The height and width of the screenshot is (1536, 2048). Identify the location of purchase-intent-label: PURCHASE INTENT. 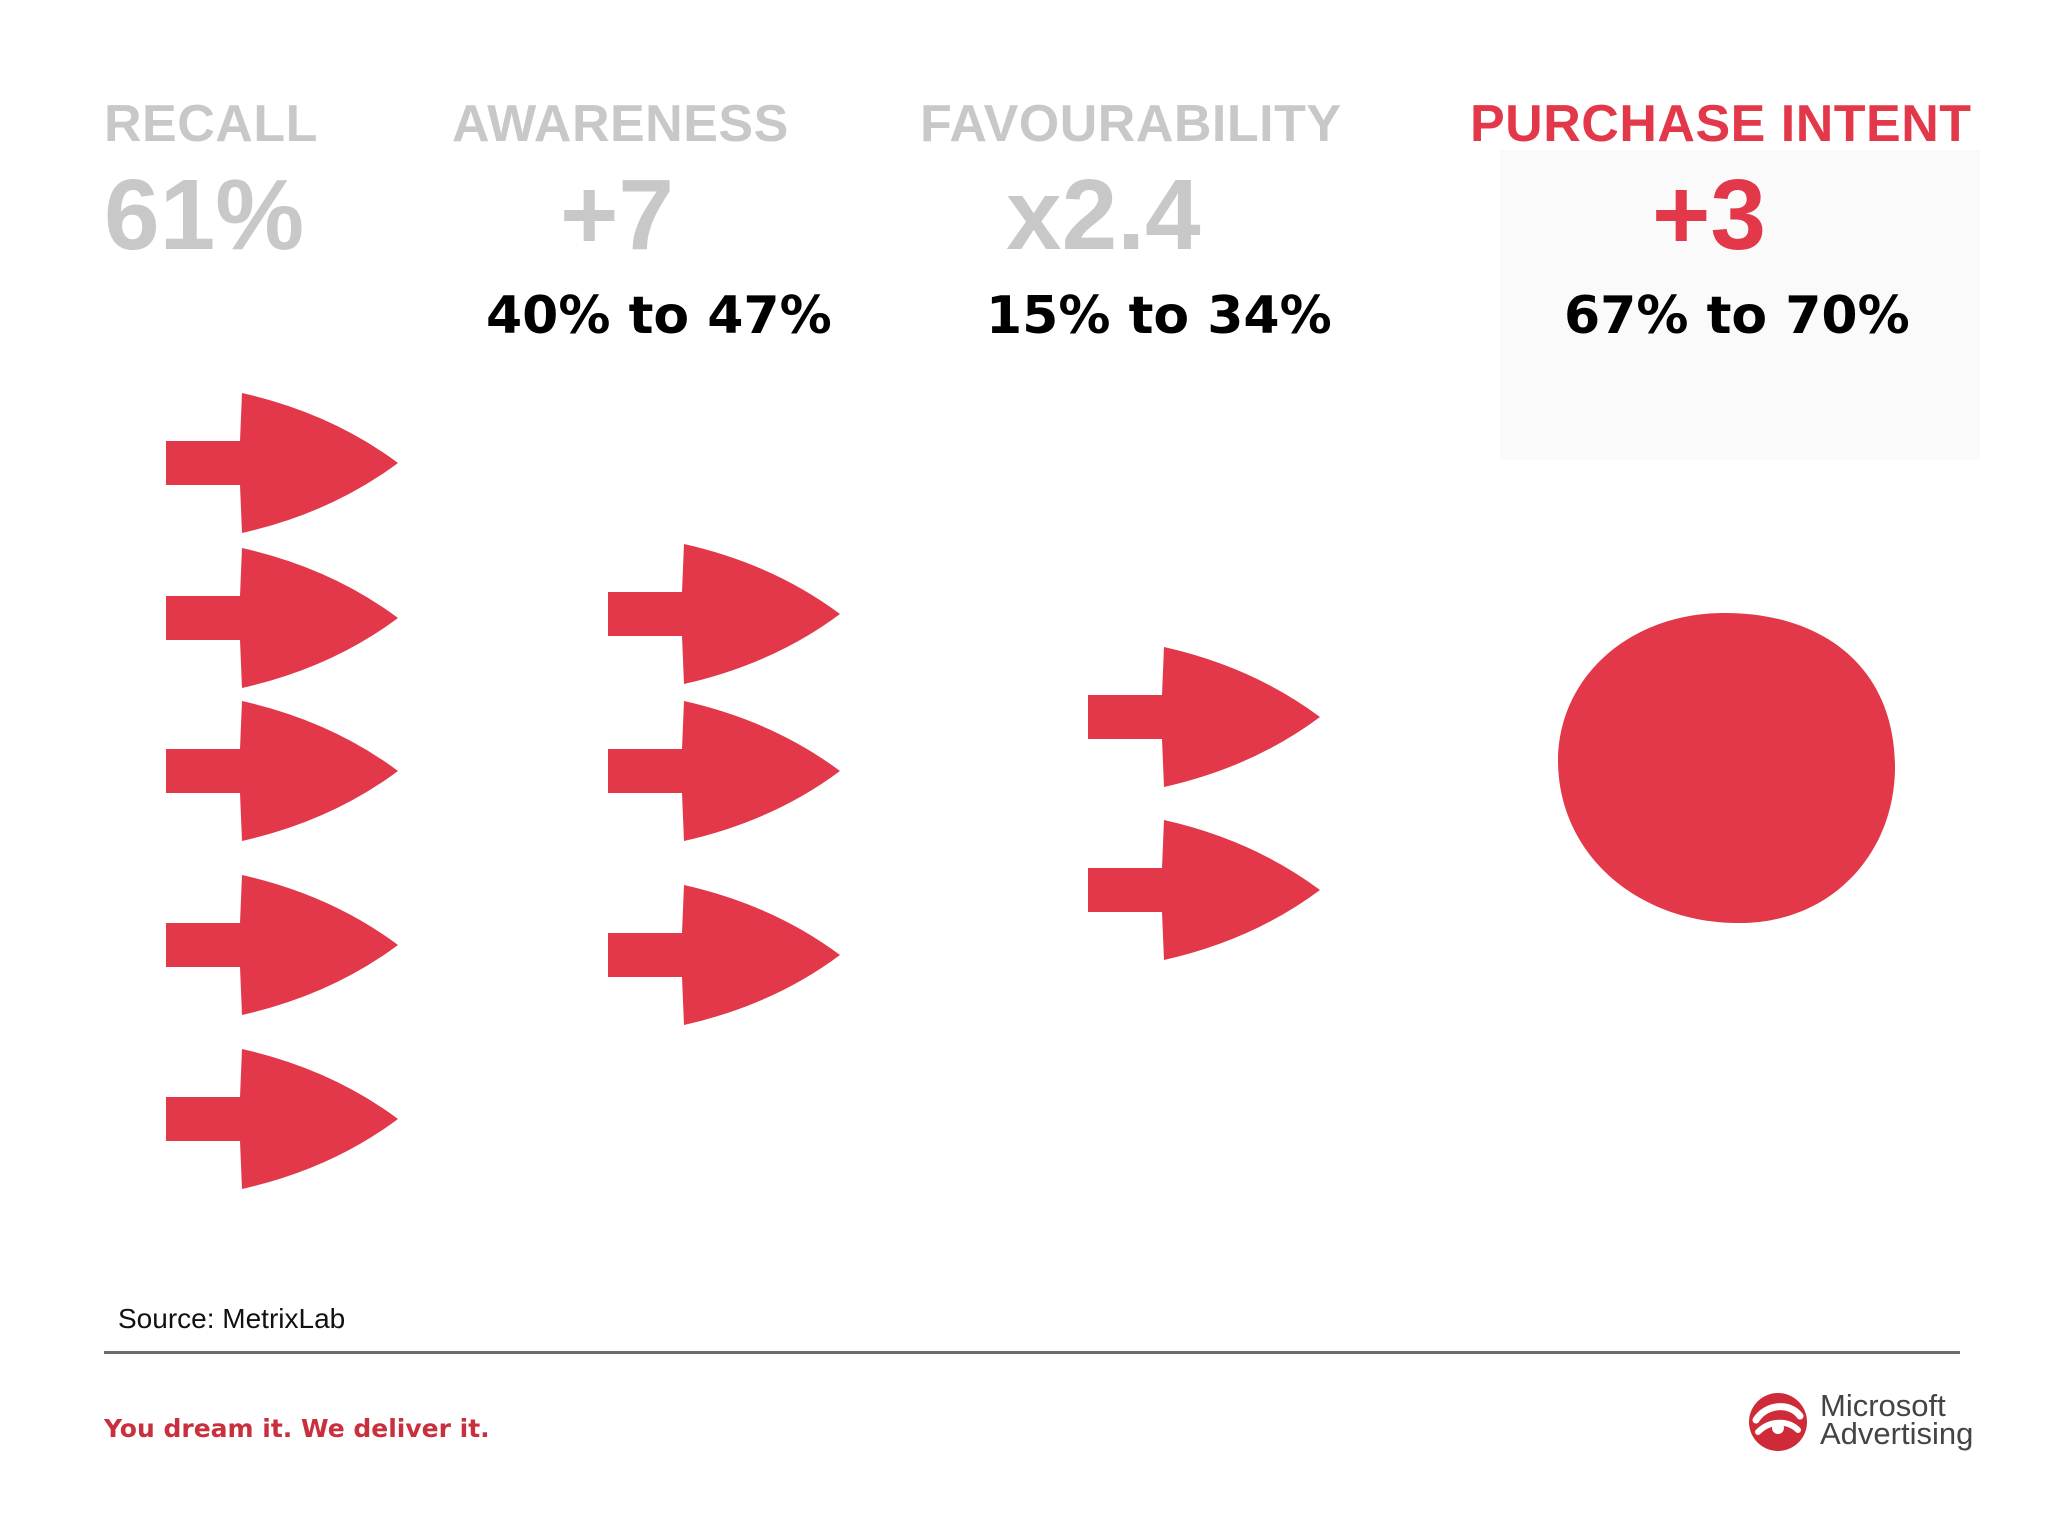
(1721, 124).